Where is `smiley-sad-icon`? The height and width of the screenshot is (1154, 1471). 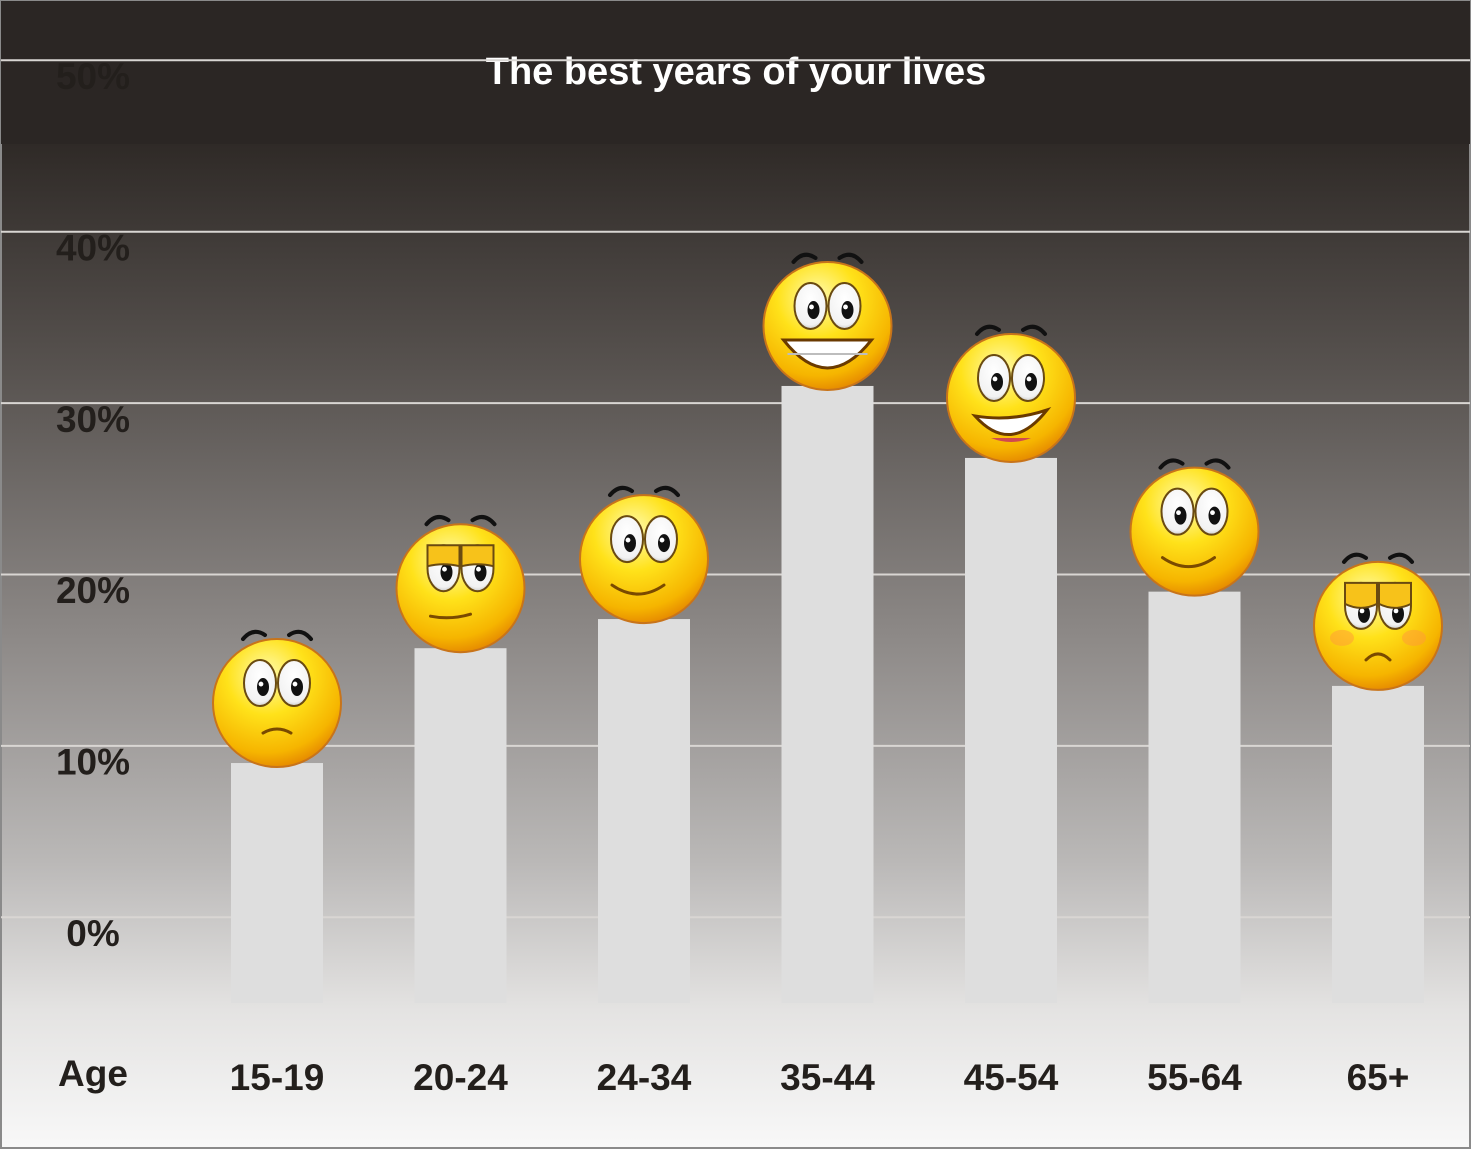 smiley-sad-icon is located at coordinates (1378, 621).